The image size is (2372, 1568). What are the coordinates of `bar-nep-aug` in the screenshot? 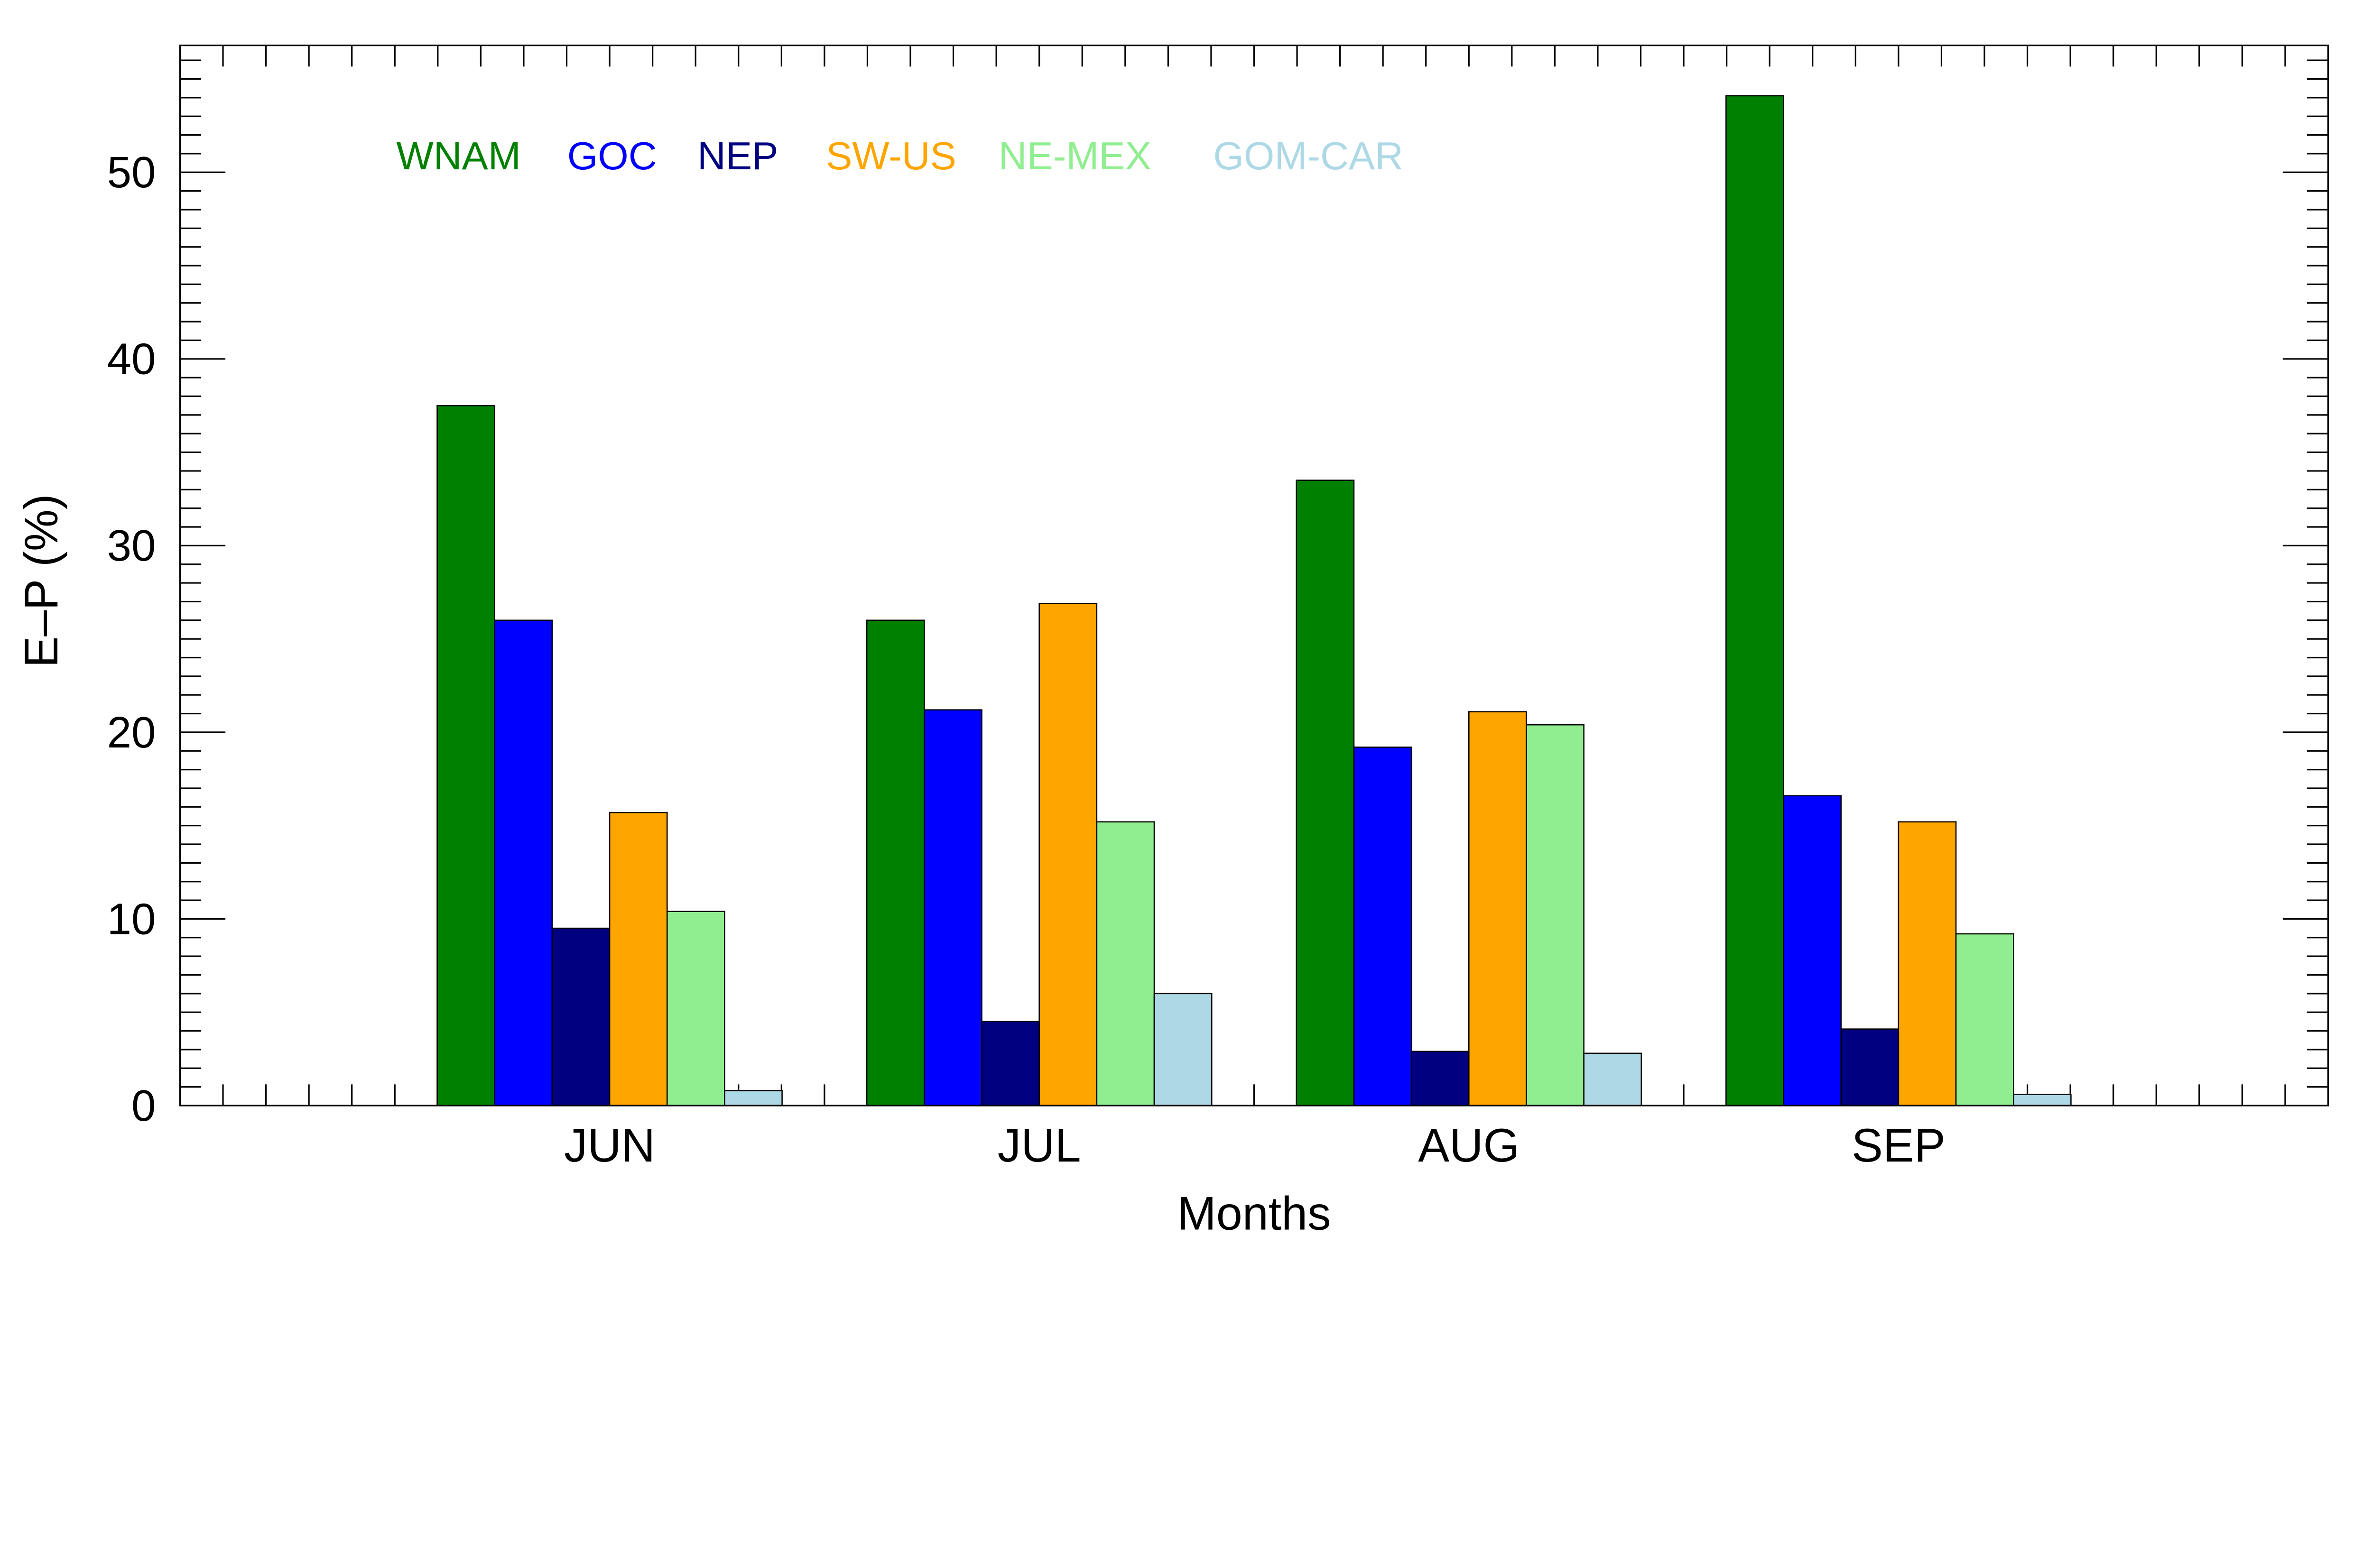 It's located at (1440, 1079).